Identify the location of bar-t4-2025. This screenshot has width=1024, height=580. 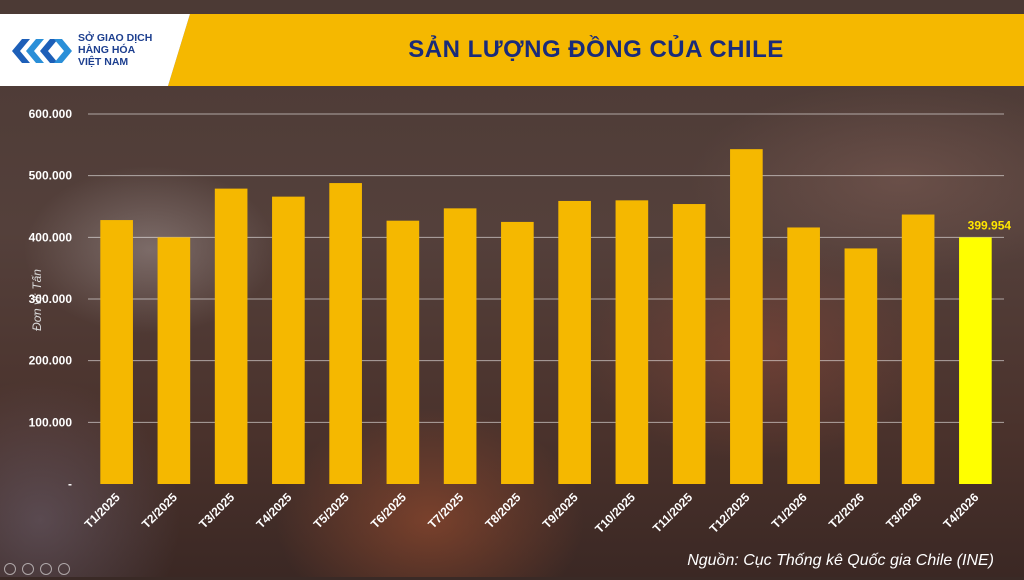
(288, 340).